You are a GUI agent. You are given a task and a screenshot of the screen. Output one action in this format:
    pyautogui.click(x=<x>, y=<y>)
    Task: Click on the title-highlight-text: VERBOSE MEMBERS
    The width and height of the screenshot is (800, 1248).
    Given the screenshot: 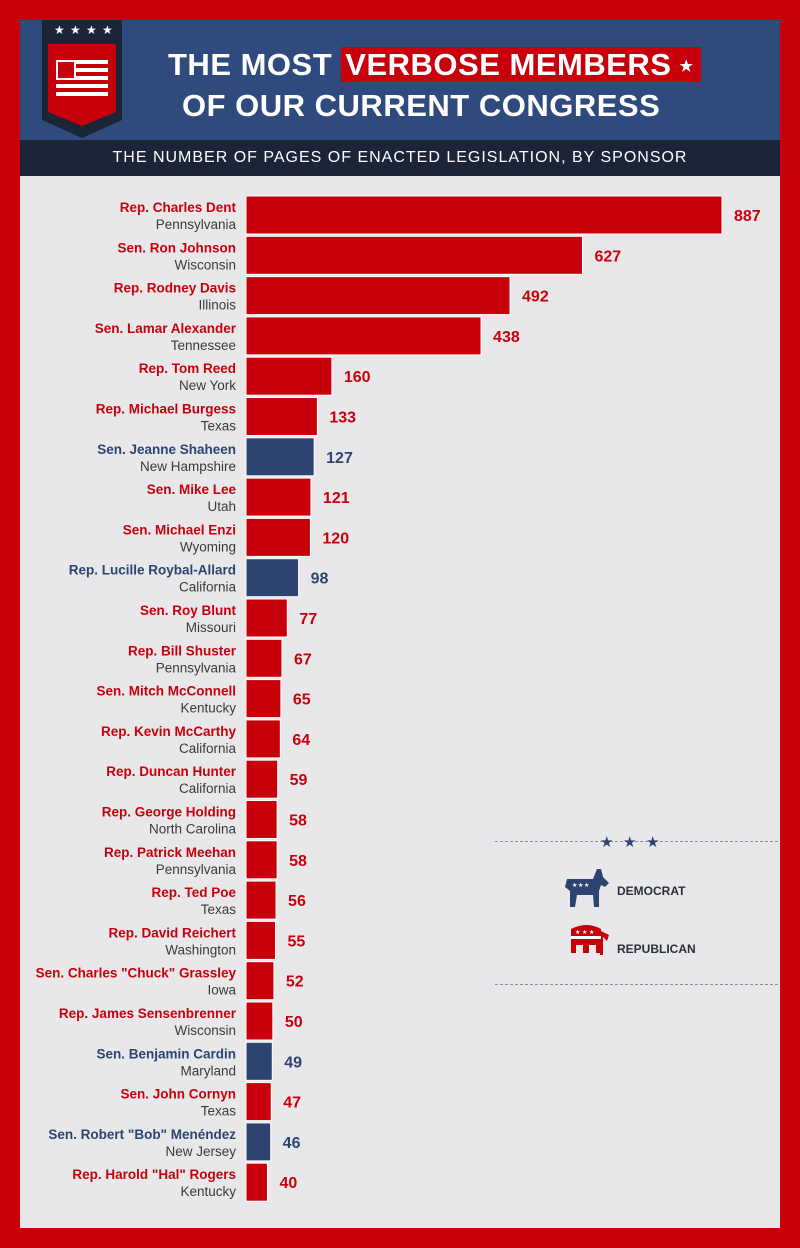 What is the action you would take?
    pyautogui.click(x=508, y=64)
    